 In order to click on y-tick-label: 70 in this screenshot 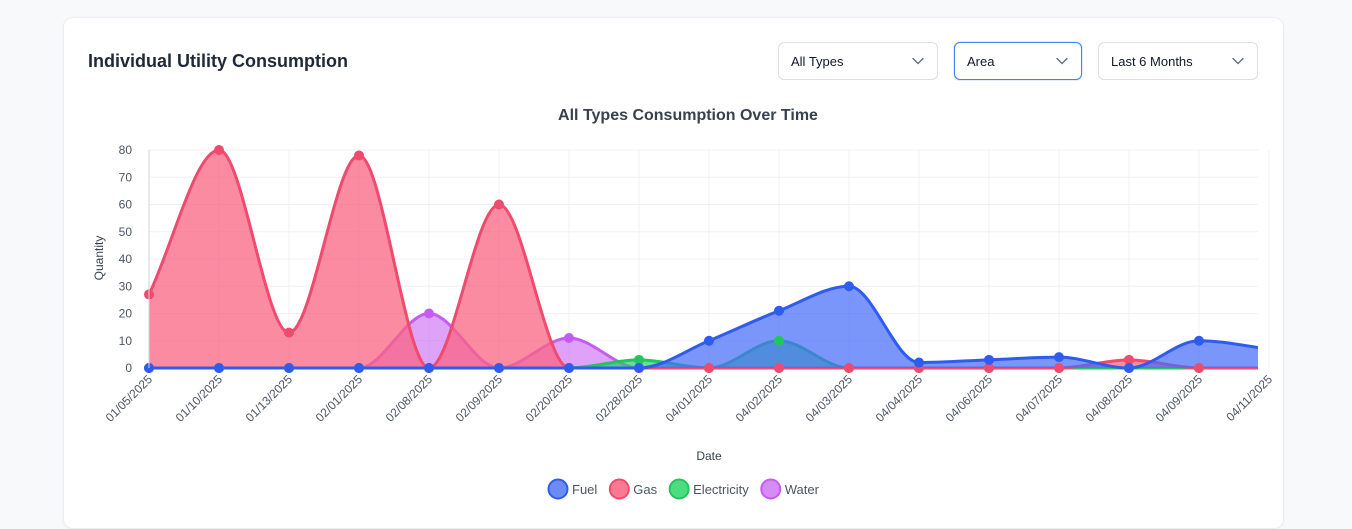, I will do `click(126, 177)`.